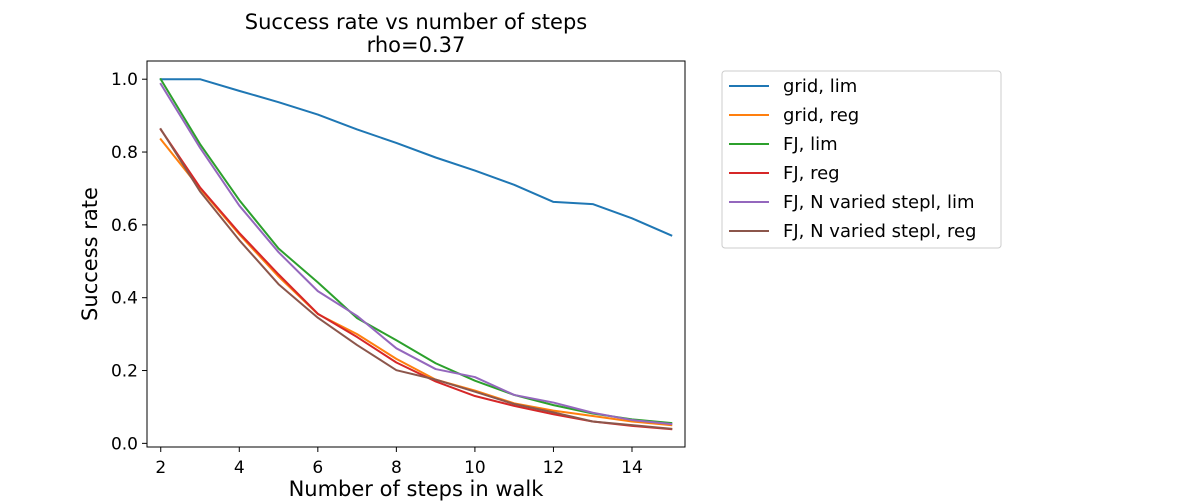 The image size is (1179, 501). I want to click on legend-label-3: FJ, reg, so click(811, 173).